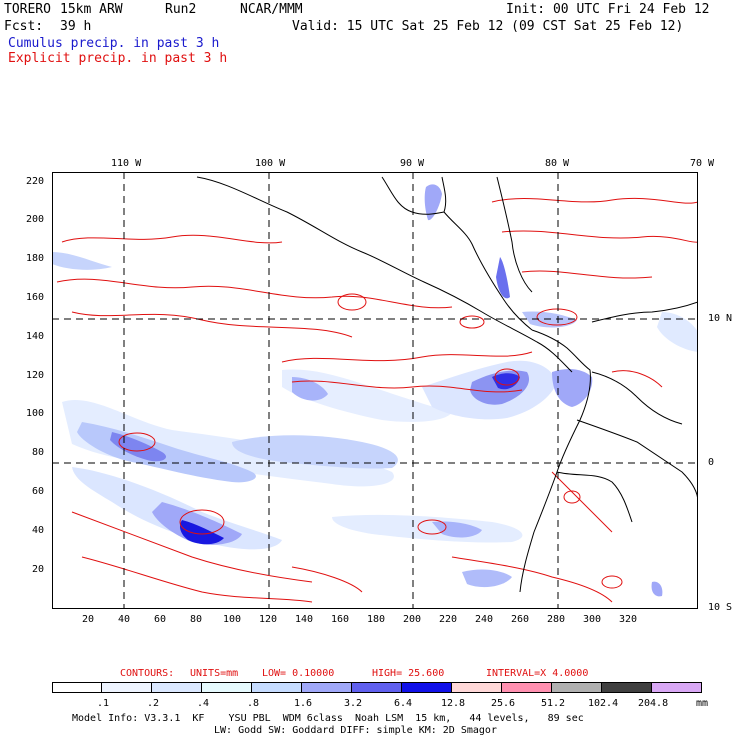  I want to click on contours-label: CONTOURS:, so click(147, 673).